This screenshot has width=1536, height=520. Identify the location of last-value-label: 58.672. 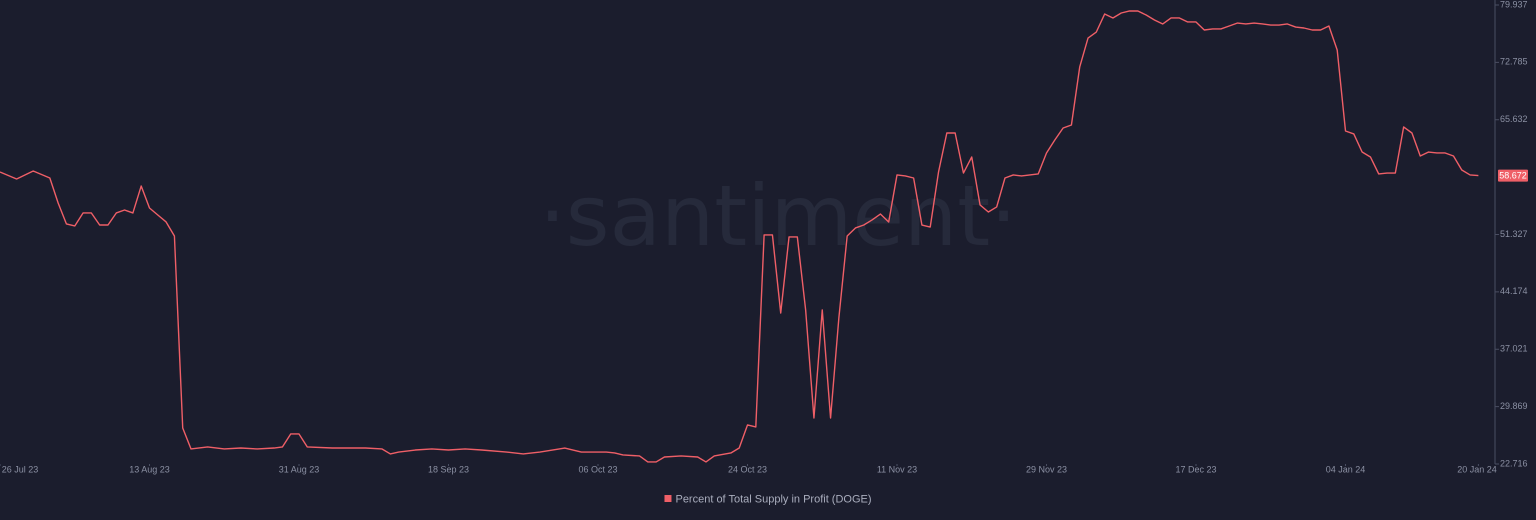
(1513, 175).